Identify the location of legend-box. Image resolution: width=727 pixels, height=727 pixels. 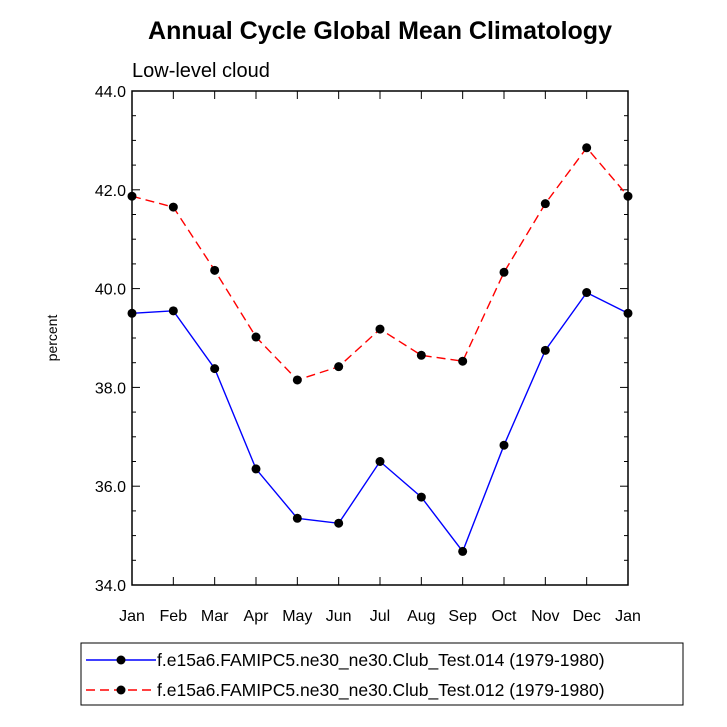
(382, 674).